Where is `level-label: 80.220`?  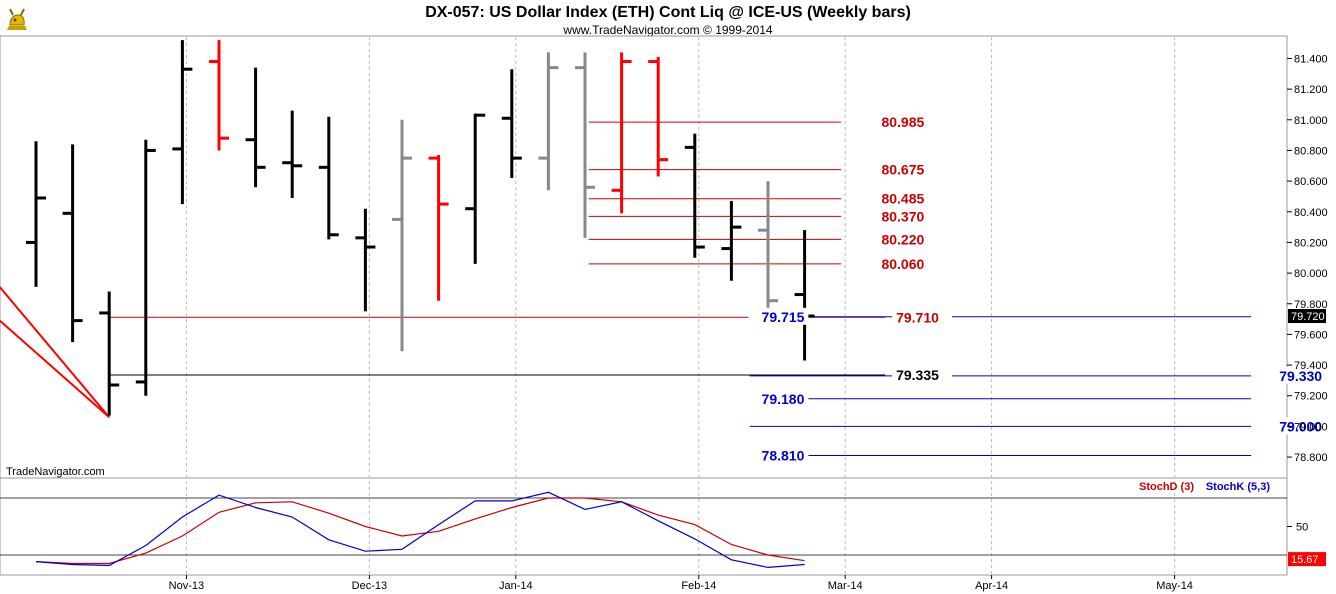
level-label: 80.220 is located at coordinates (902, 239).